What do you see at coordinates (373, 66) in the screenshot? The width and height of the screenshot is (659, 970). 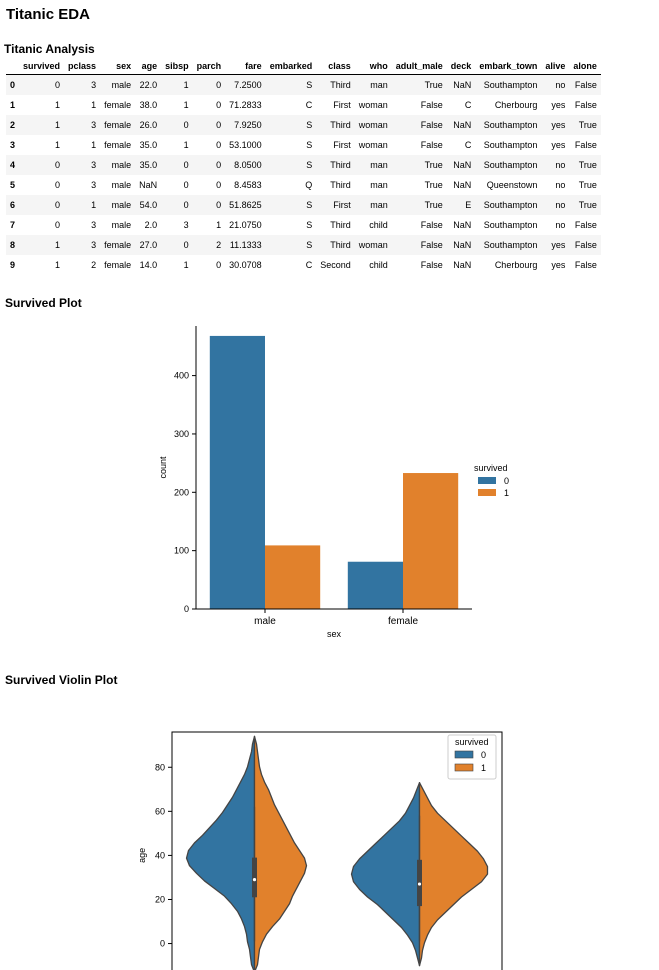 I see `column-header: who` at bounding box center [373, 66].